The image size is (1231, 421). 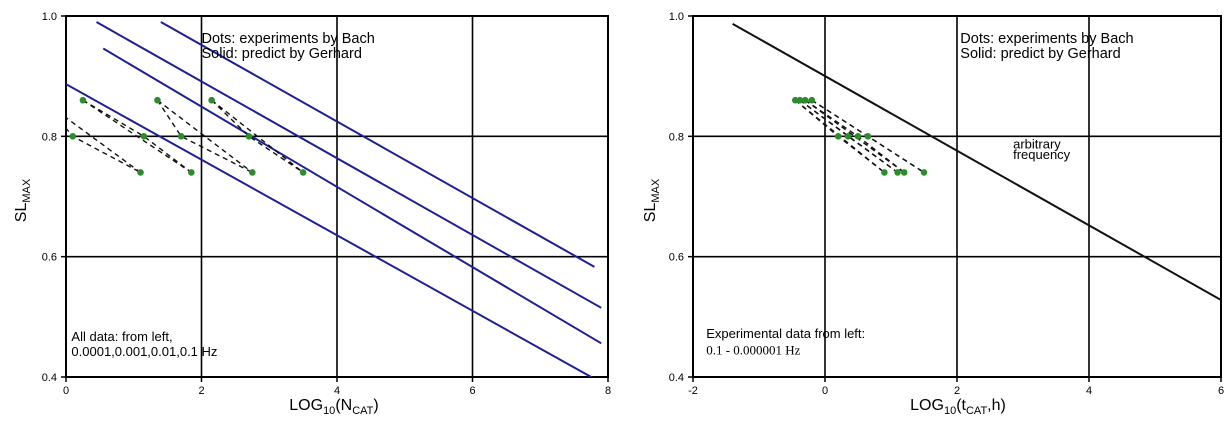 I want to click on x-axis-label: LOG10(NCAT), so click(x=333, y=407).